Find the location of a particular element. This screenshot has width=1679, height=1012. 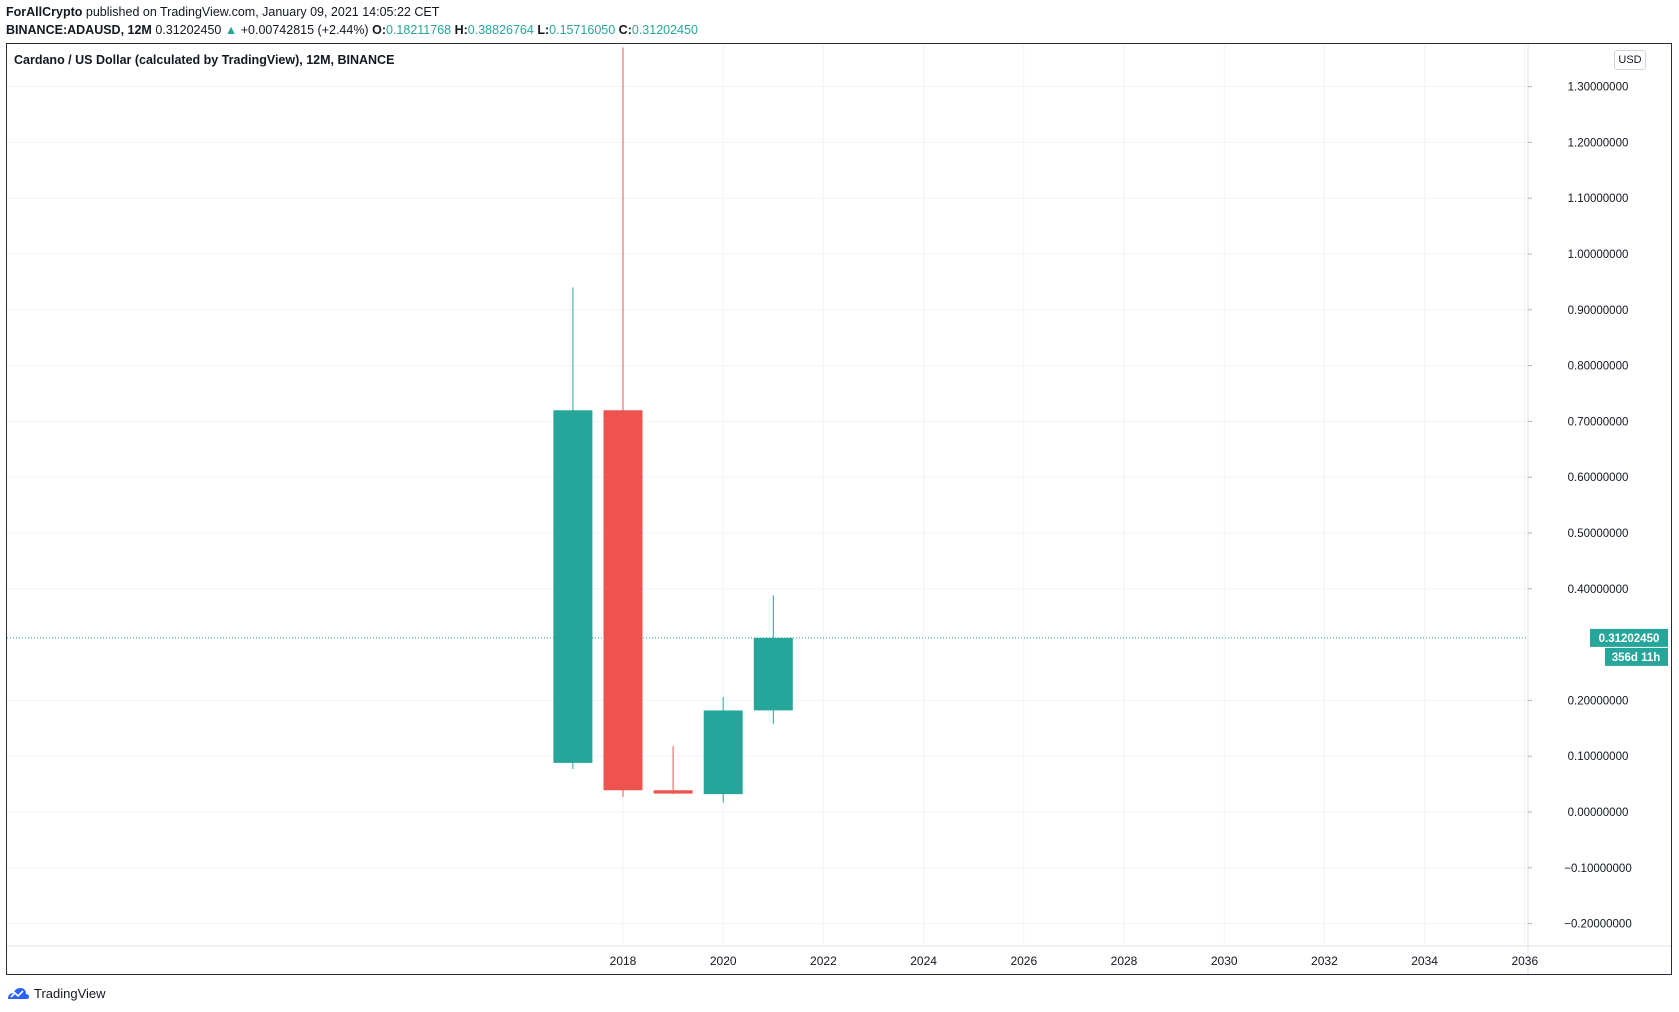

footer-brand-label: TradingView is located at coordinates (70, 993).